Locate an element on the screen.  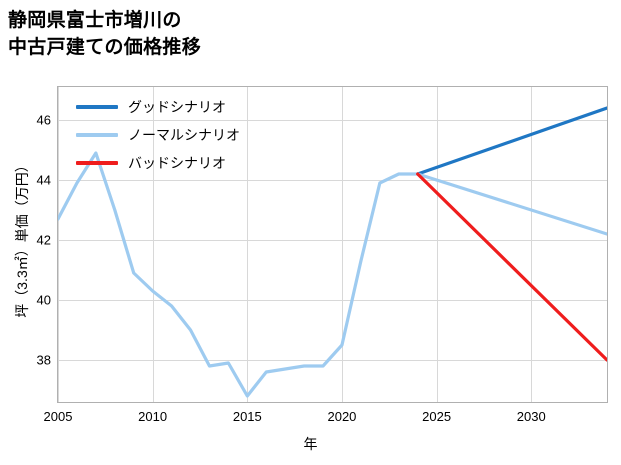
x-tick-label: 2030 is located at coordinates (531, 416).